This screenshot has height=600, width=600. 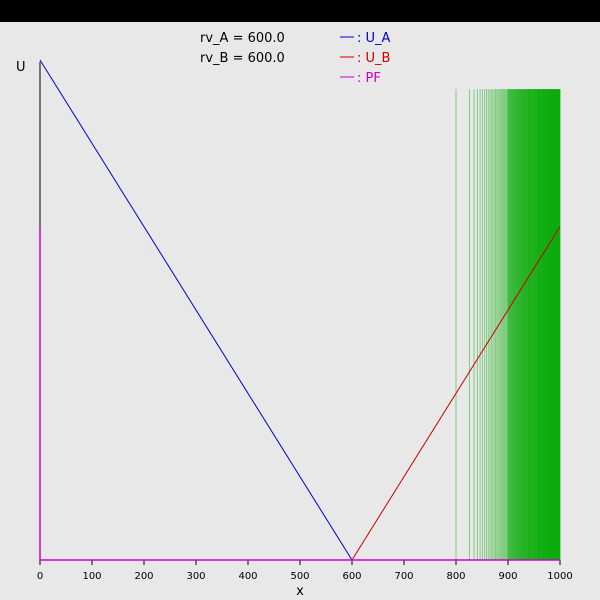 What do you see at coordinates (195, 576) in the screenshot?
I see `x-tick-label: 300` at bounding box center [195, 576].